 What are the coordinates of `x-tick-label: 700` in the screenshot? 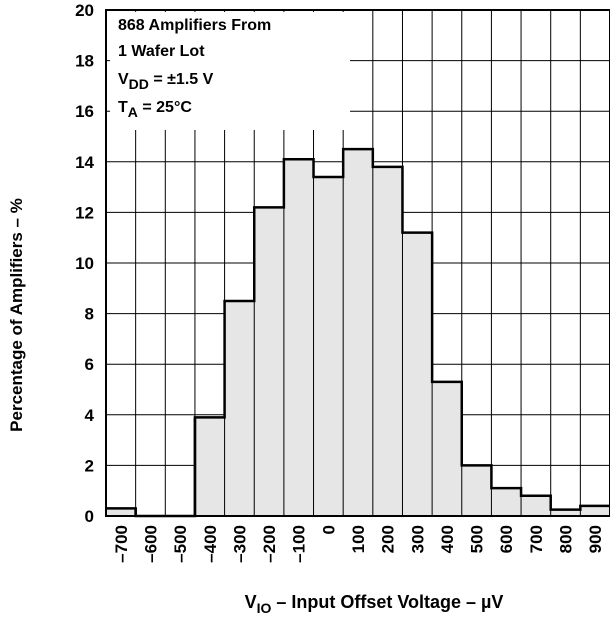 It's located at (536, 539).